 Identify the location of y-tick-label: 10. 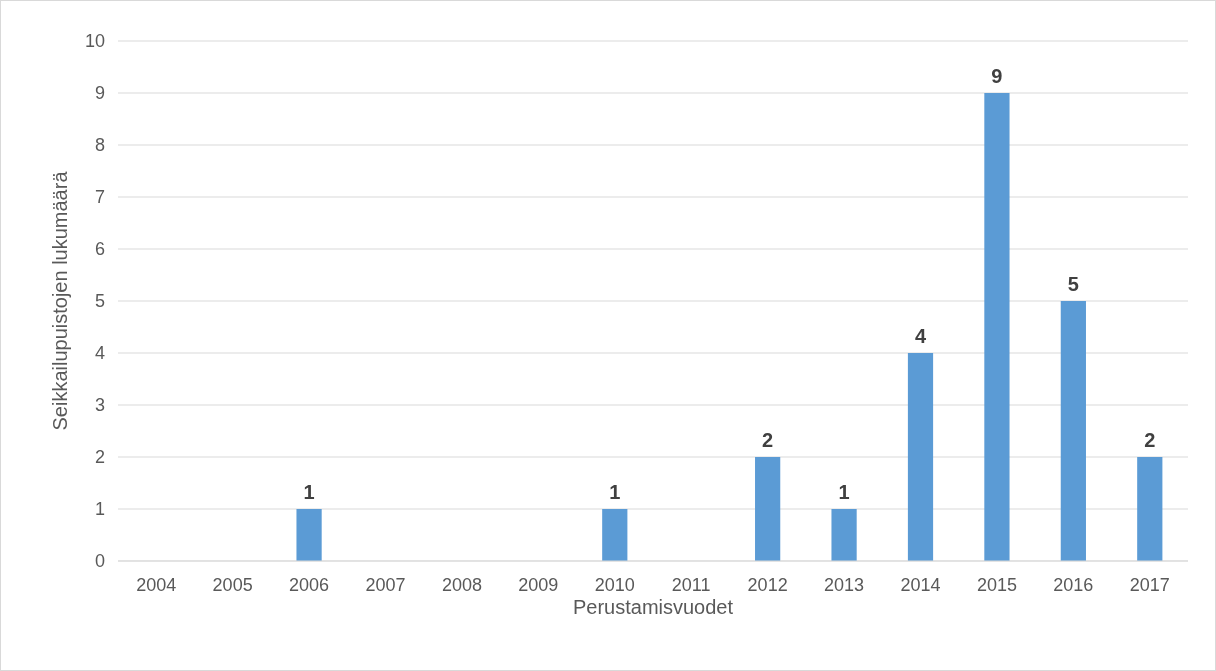
(94, 41).